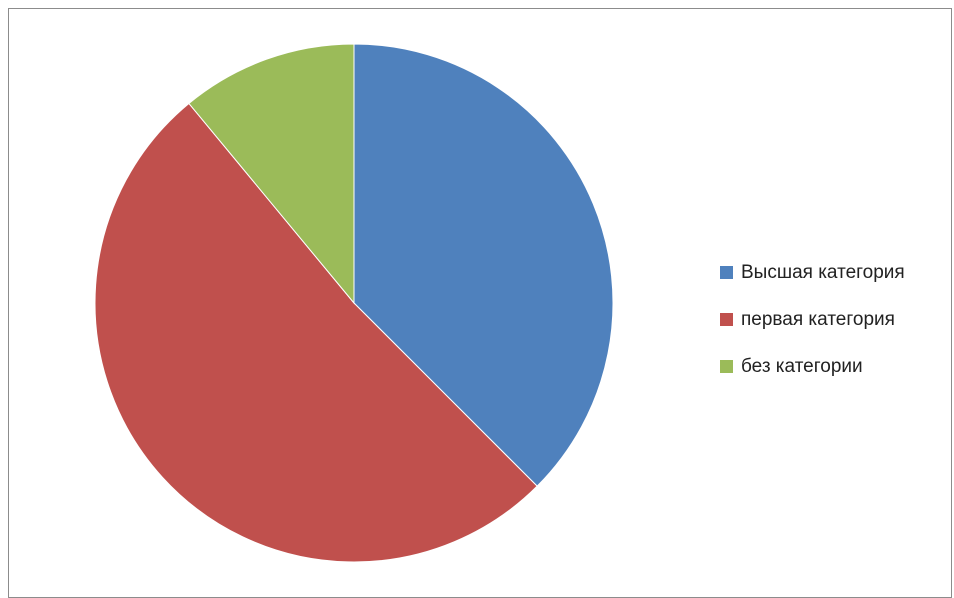 The image size is (954, 598). Describe the element at coordinates (726, 272) in the screenshot. I see `legend-swatch-vysshaya` at that location.